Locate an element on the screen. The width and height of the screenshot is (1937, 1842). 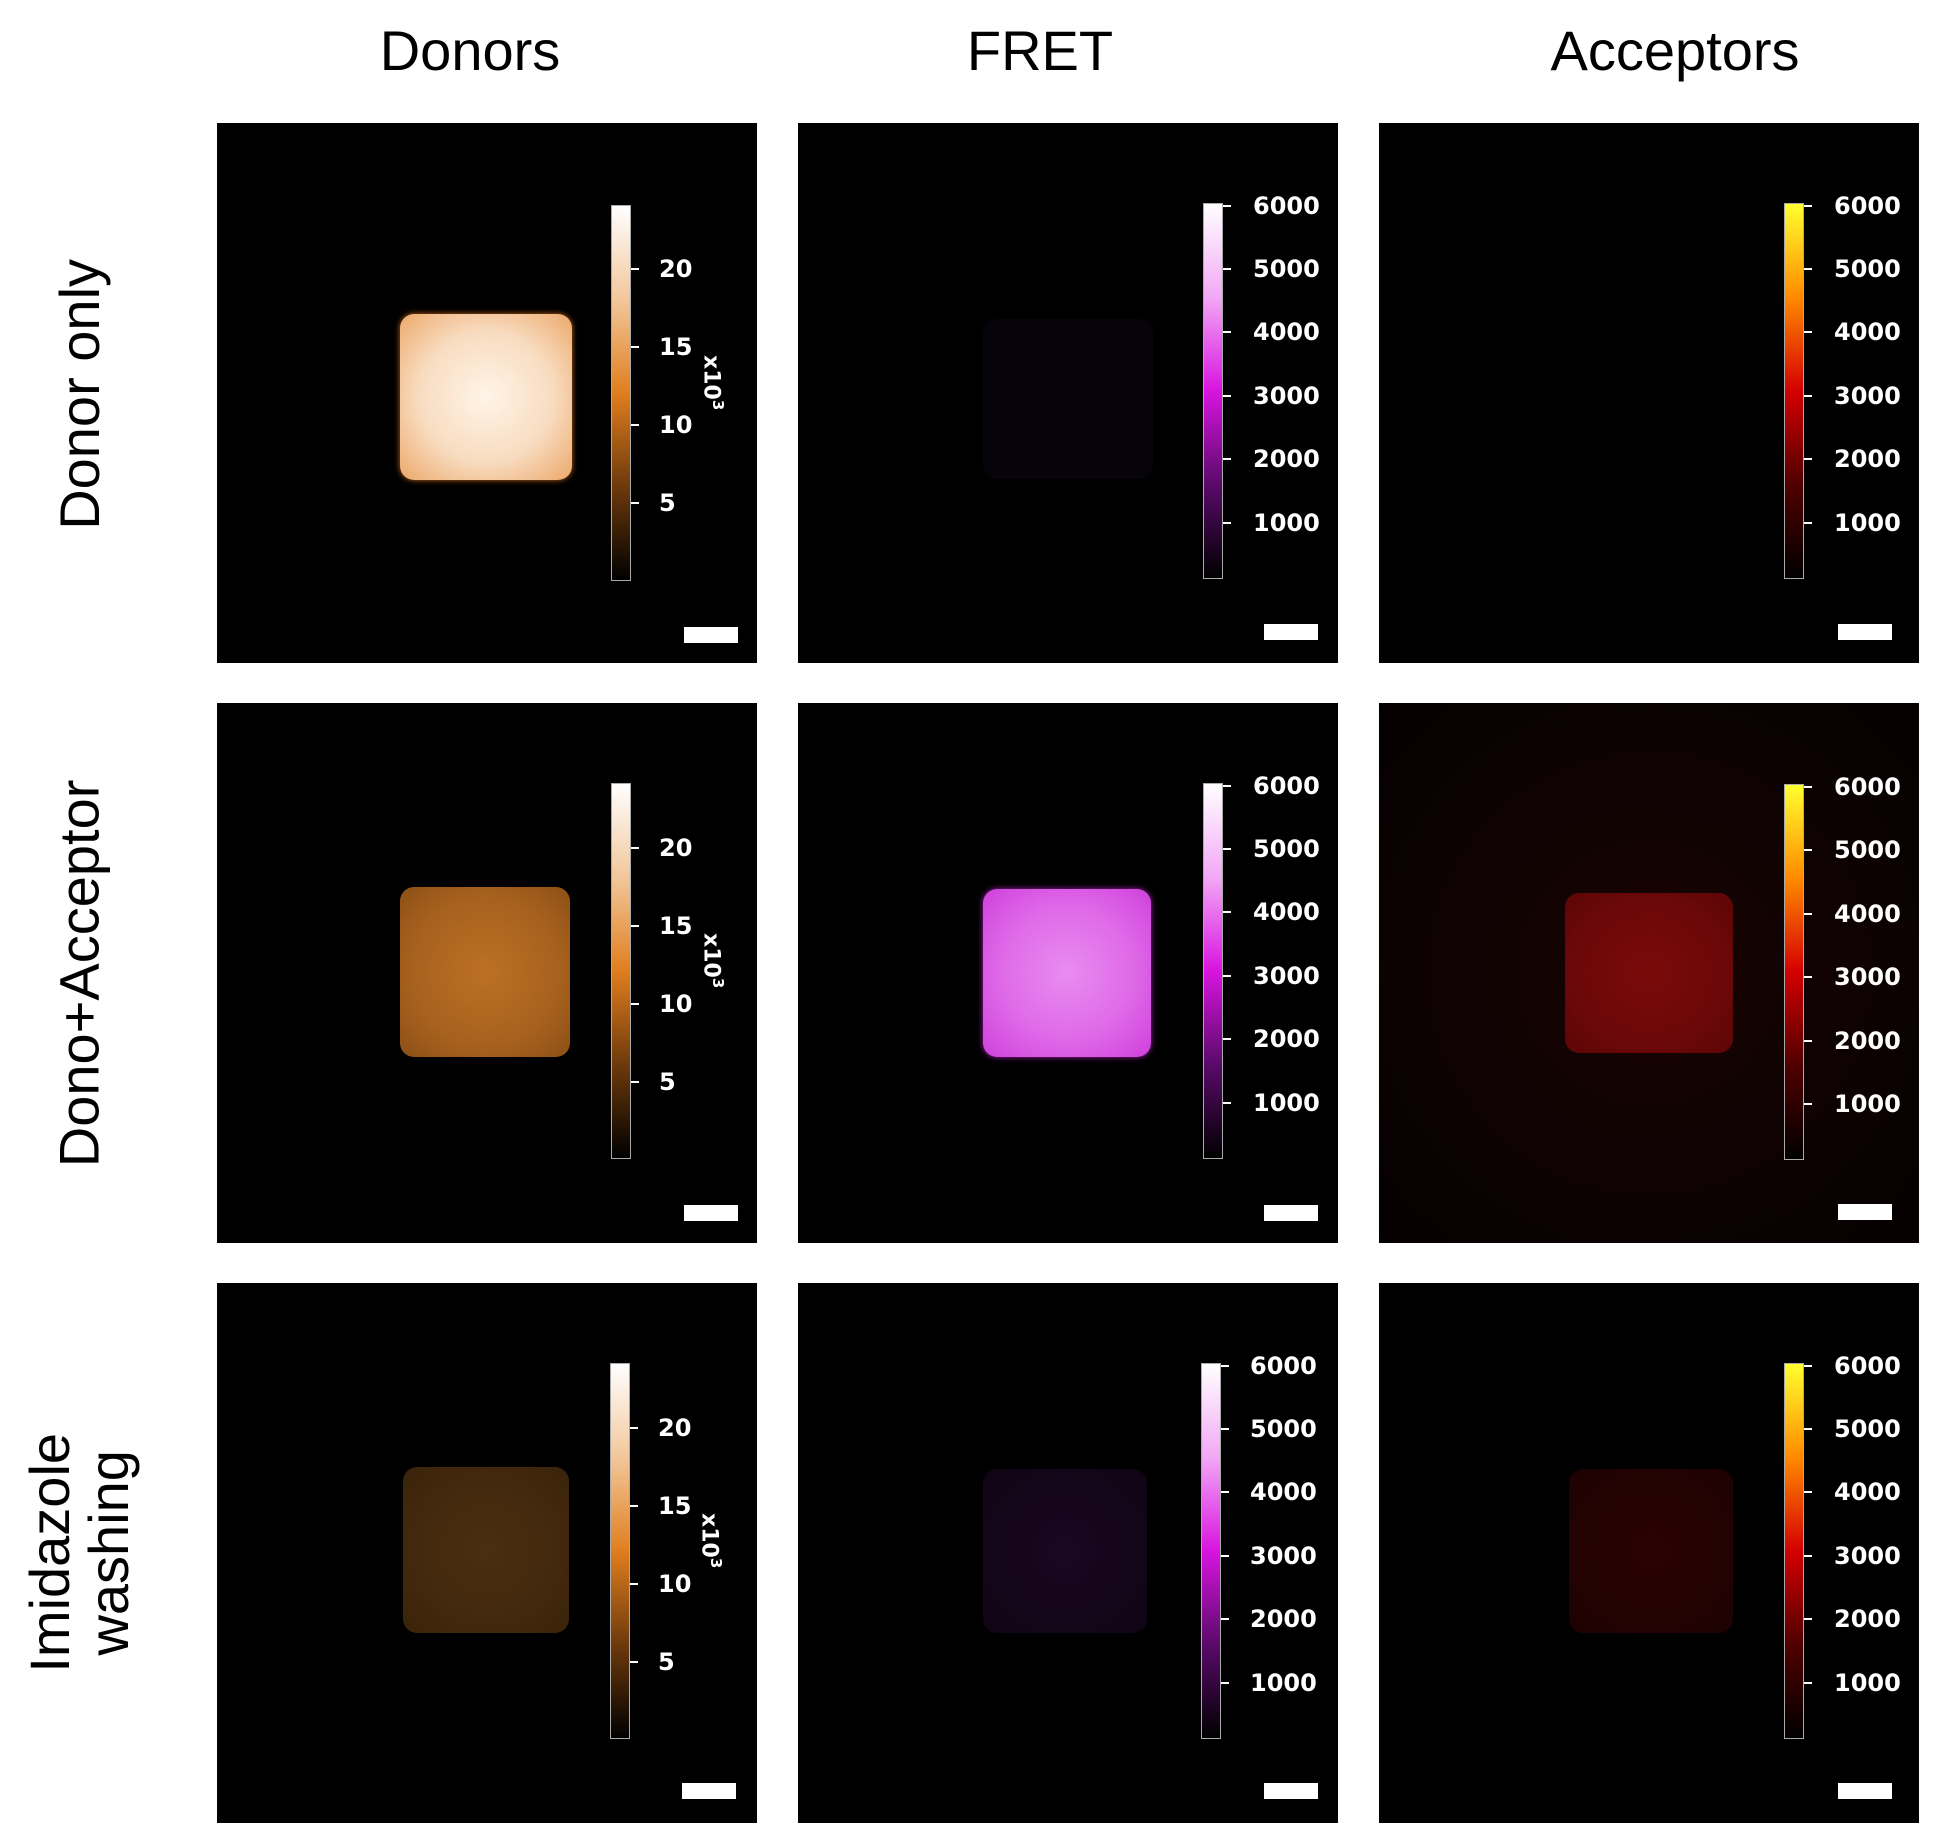
panel-imidazole-donors: 20 15 10 5 x103 is located at coordinates (487, 1553).